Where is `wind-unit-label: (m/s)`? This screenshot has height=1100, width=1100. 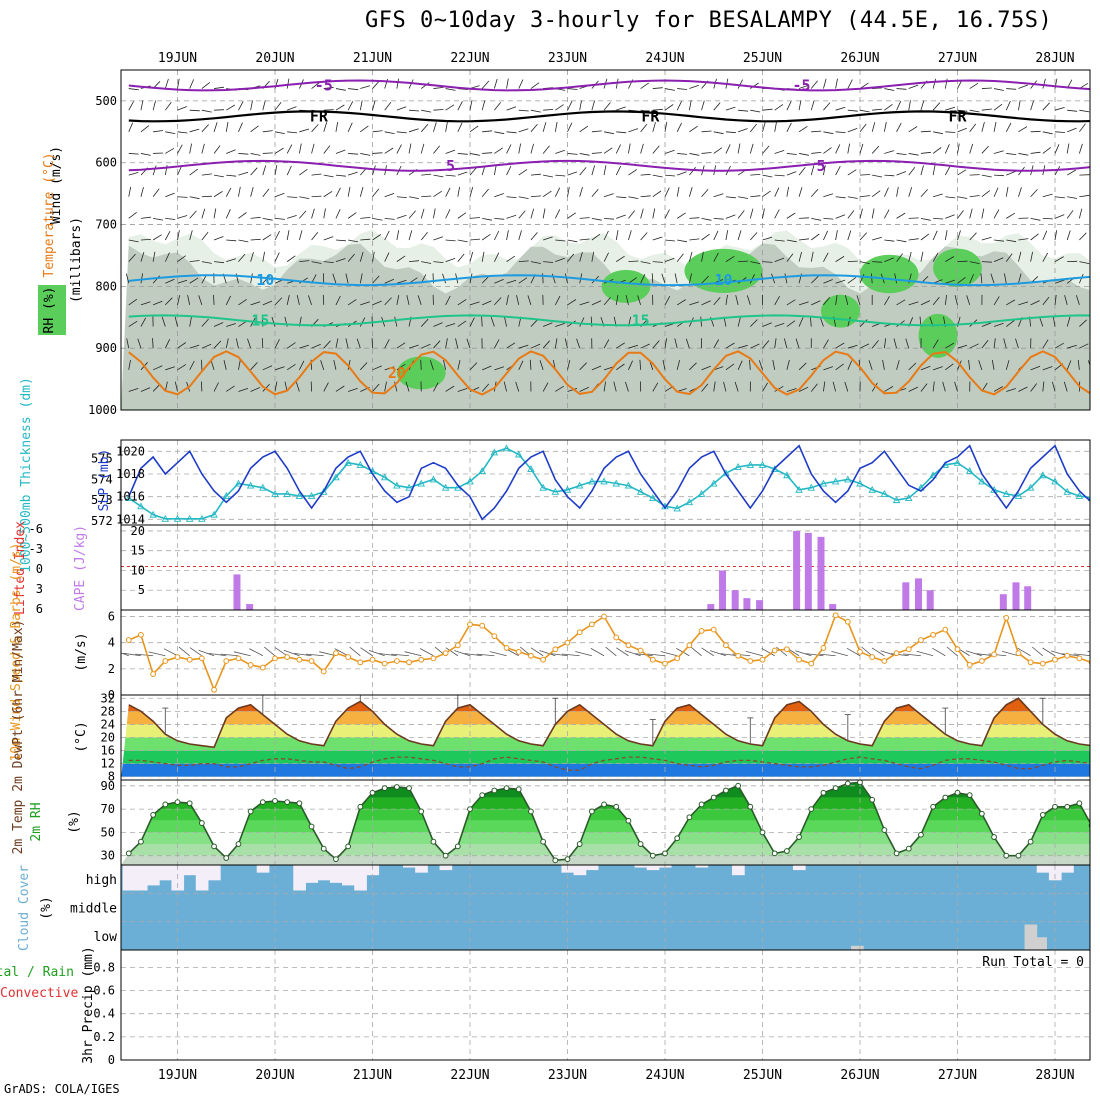 wind-unit-label: (m/s) is located at coordinates (81, 651).